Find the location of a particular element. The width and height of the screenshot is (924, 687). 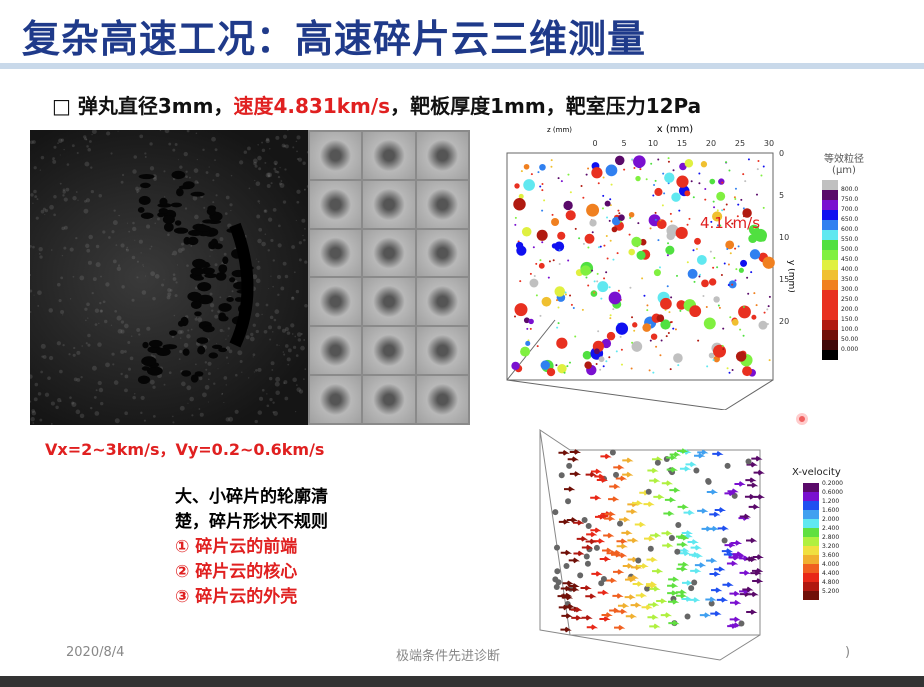

note-item: ② 碎片云的核心 is located at coordinates (236, 572).